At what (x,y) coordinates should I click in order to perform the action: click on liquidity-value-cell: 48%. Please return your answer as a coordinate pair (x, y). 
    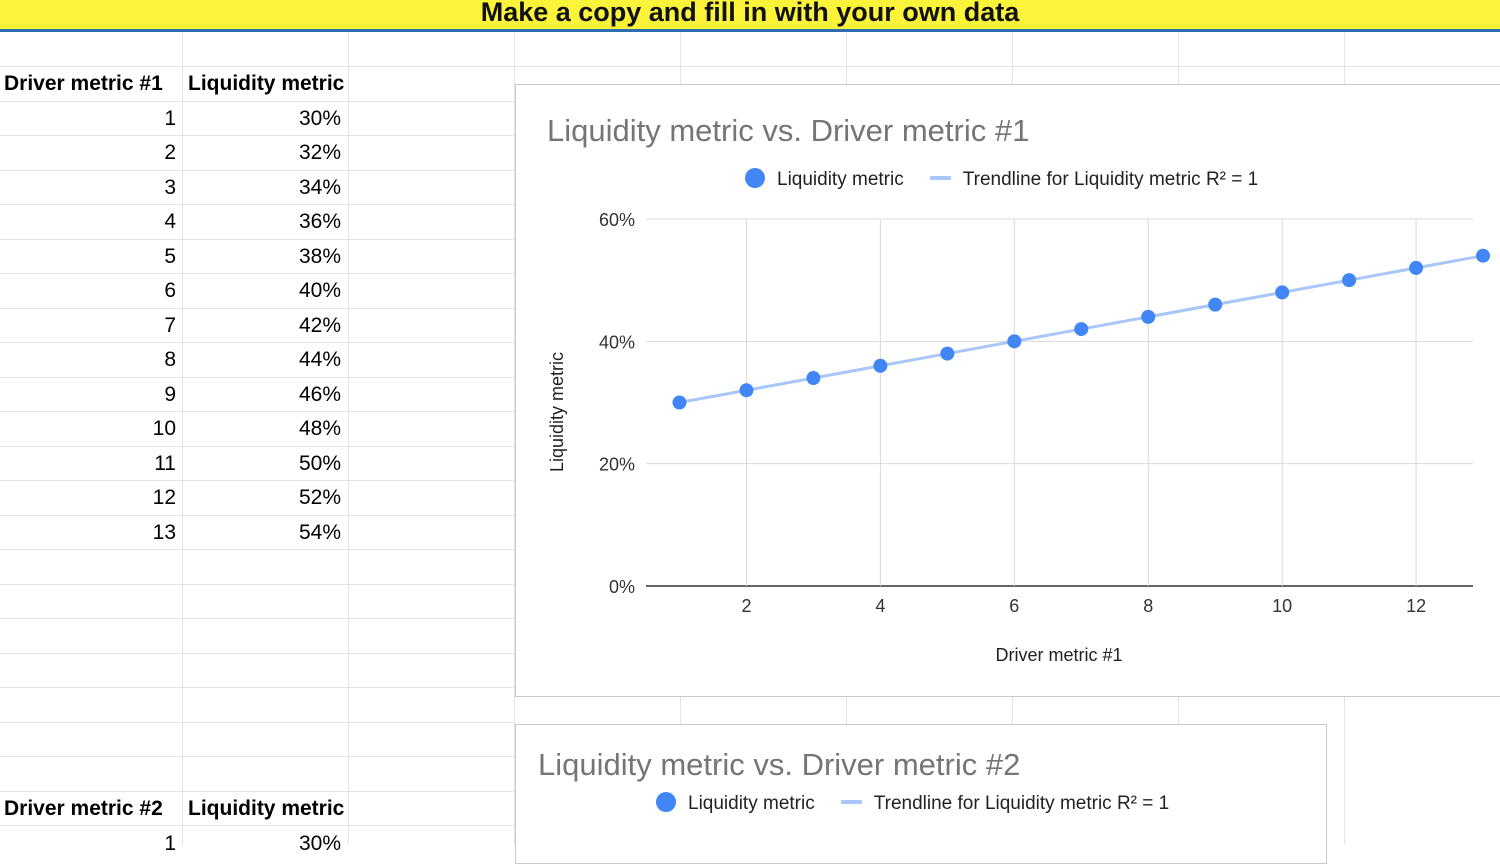
    Looking at the image, I should click on (319, 428).